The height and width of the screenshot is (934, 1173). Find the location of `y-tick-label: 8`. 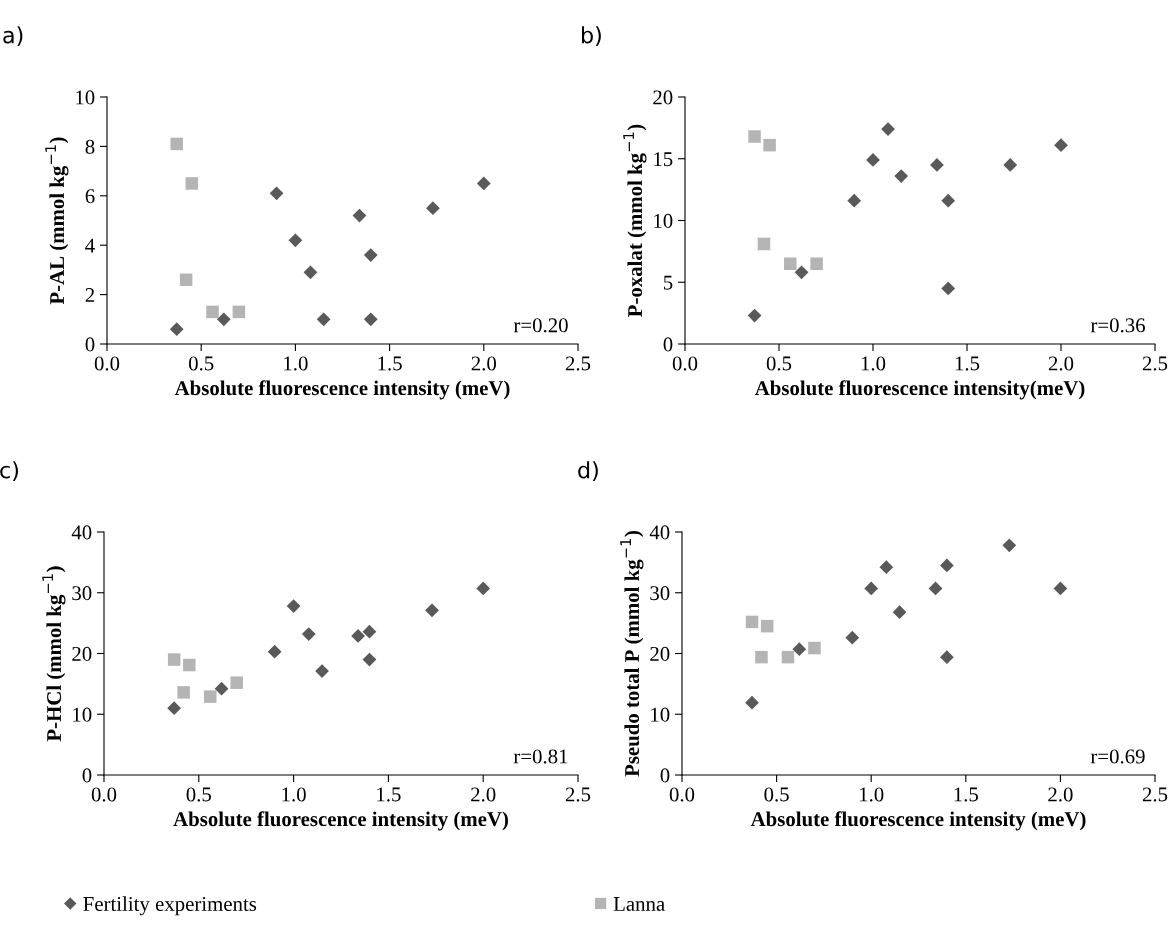

y-tick-label: 8 is located at coordinates (90, 146).